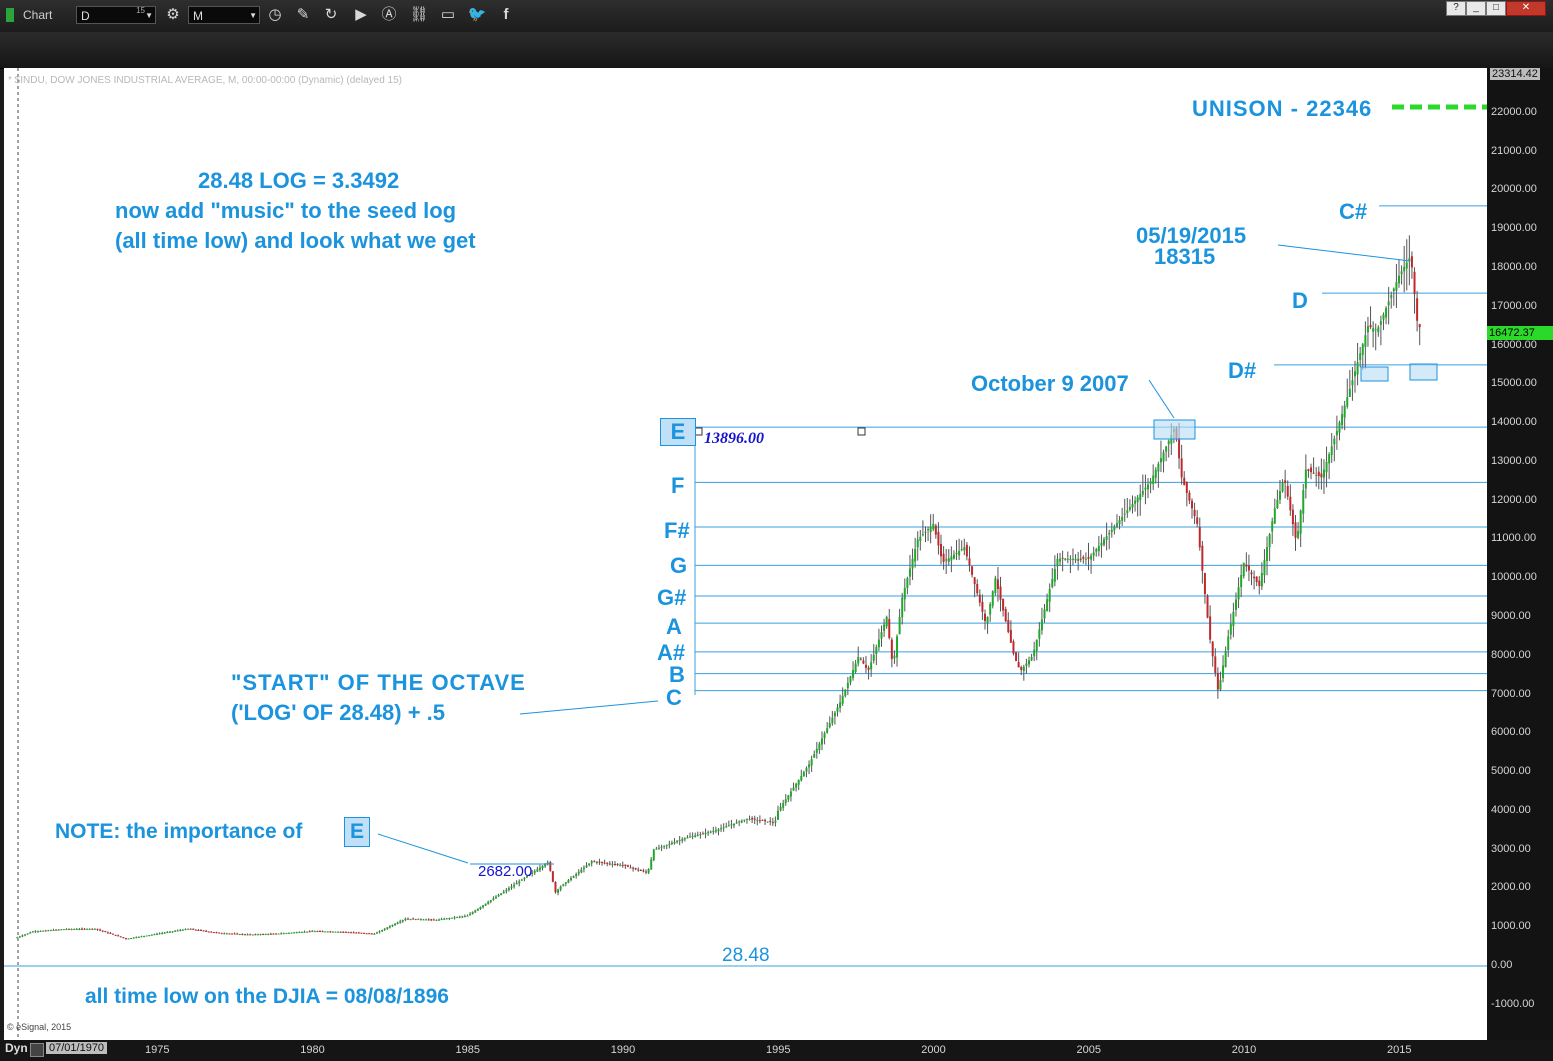 This screenshot has height=1061, width=1553. I want to click on refresh-icon: ↻, so click(331, 14).